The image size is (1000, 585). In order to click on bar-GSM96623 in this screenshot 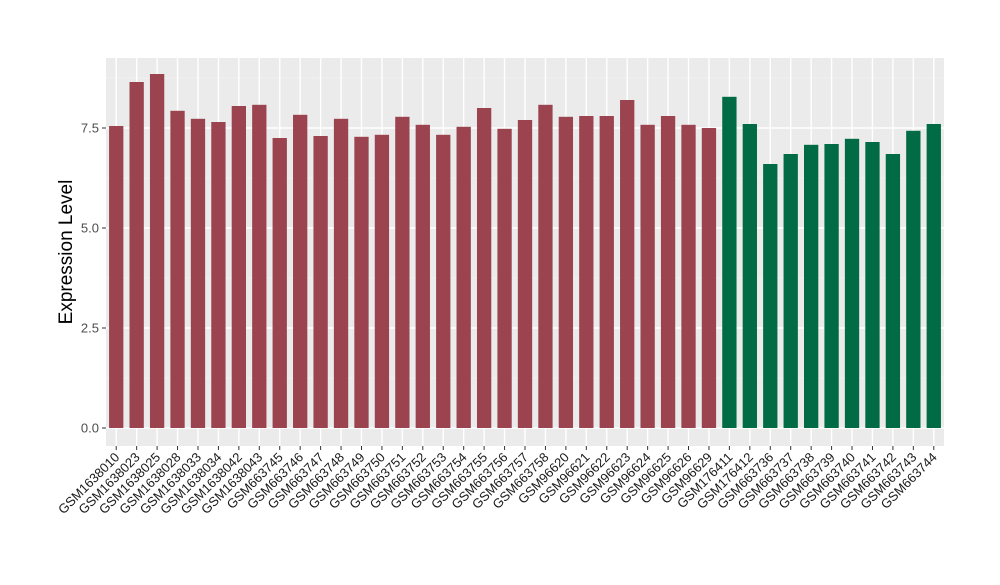, I will do `click(627, 264)`.